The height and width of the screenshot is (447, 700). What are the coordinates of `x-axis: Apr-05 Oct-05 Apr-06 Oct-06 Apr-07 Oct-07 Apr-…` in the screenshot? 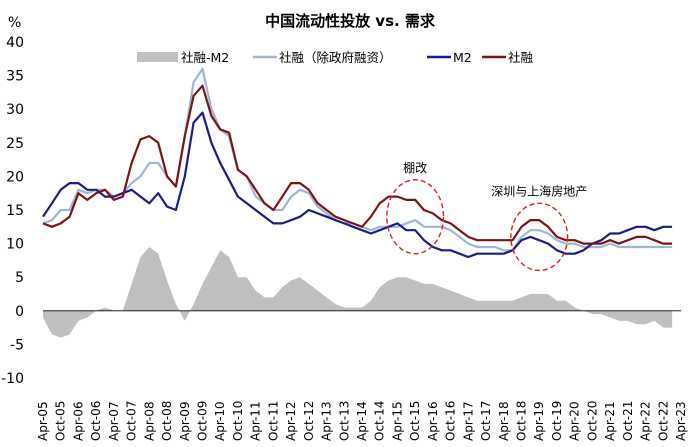 It's located at (362, 421).